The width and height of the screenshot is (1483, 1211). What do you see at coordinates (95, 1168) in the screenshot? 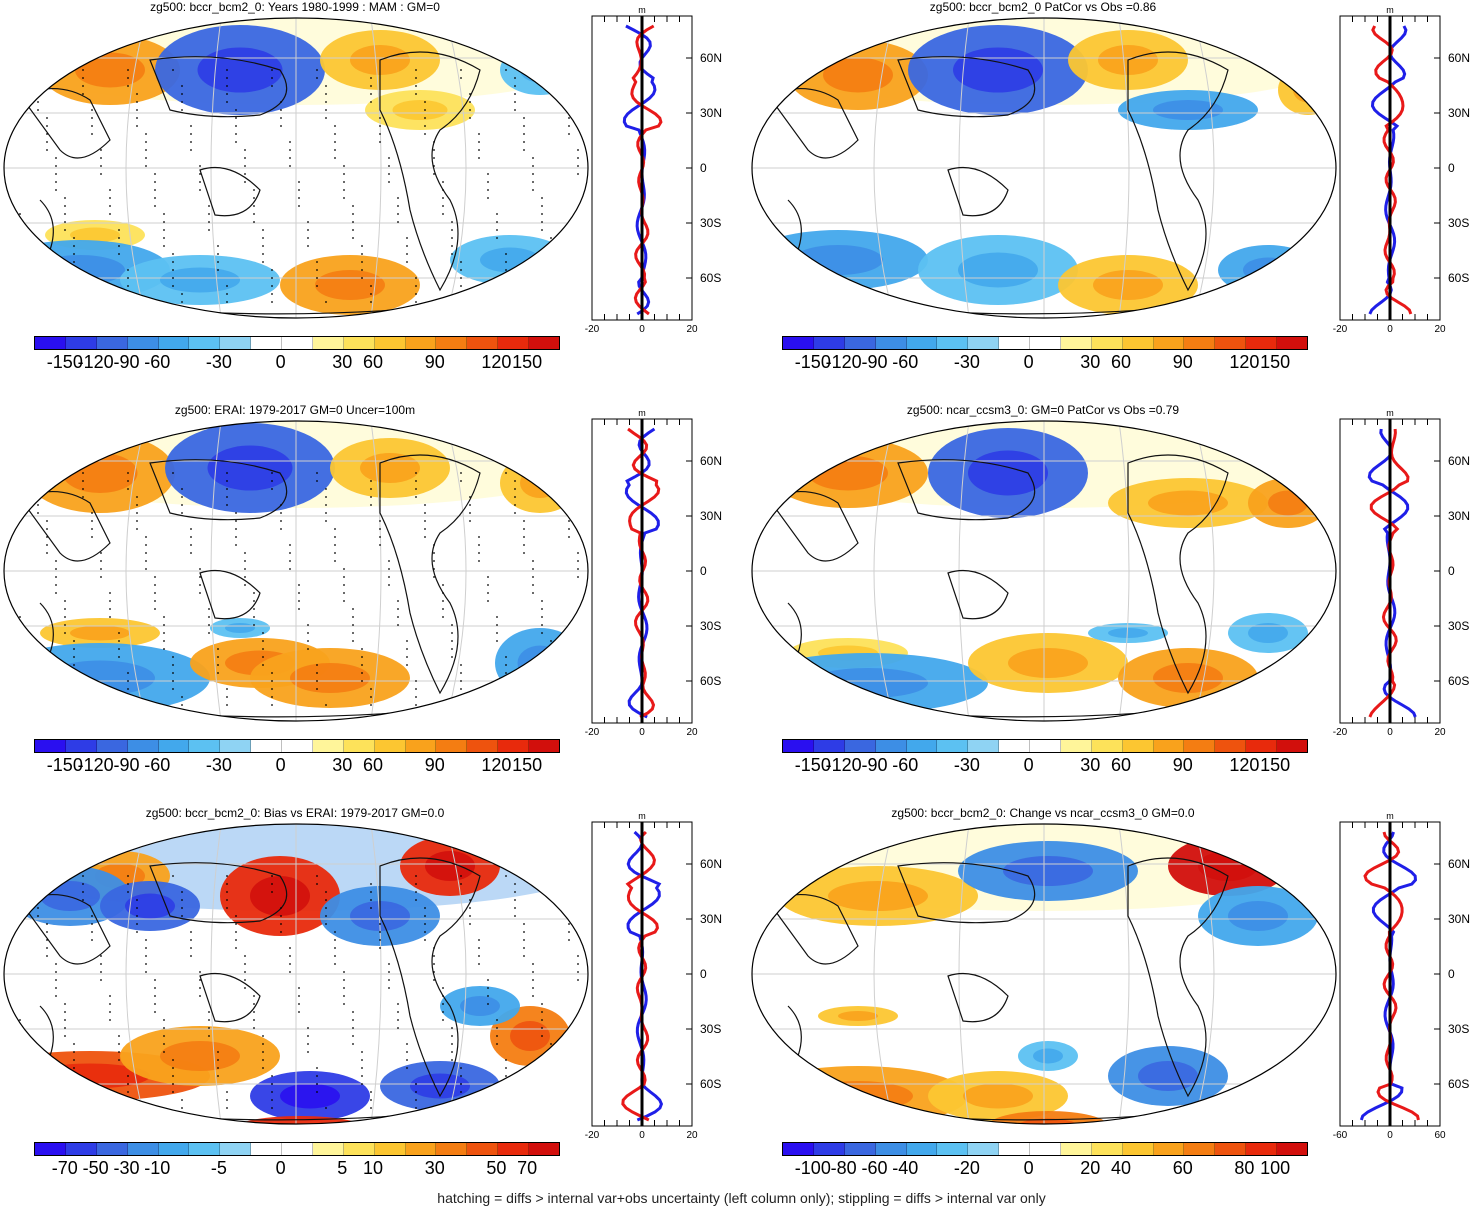
I see `colorbar-tick-label: -50` at bounding box center [95, 1168].